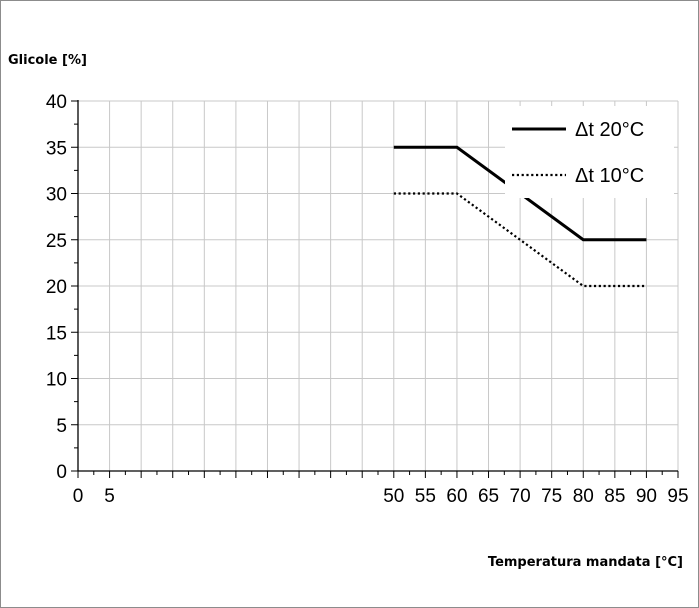 The image size is (699, 608). I want to click on y-tick-label: 15, so click(56, 333).